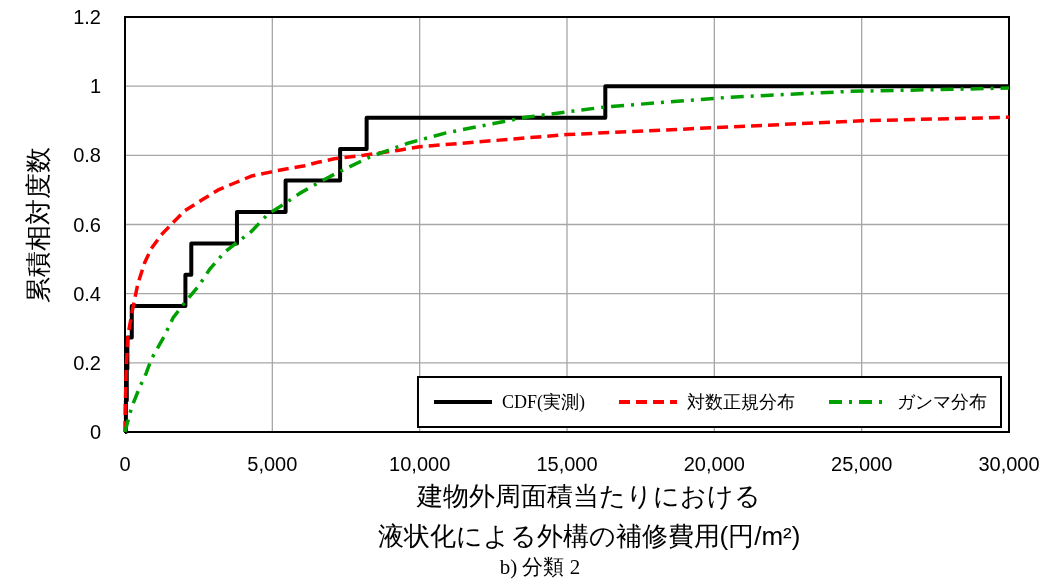 The image size is (1051, 580). Describe the element at coordinates (942, 402) in the screenshot. I see `legend-label: ガンマ分布` at that location.